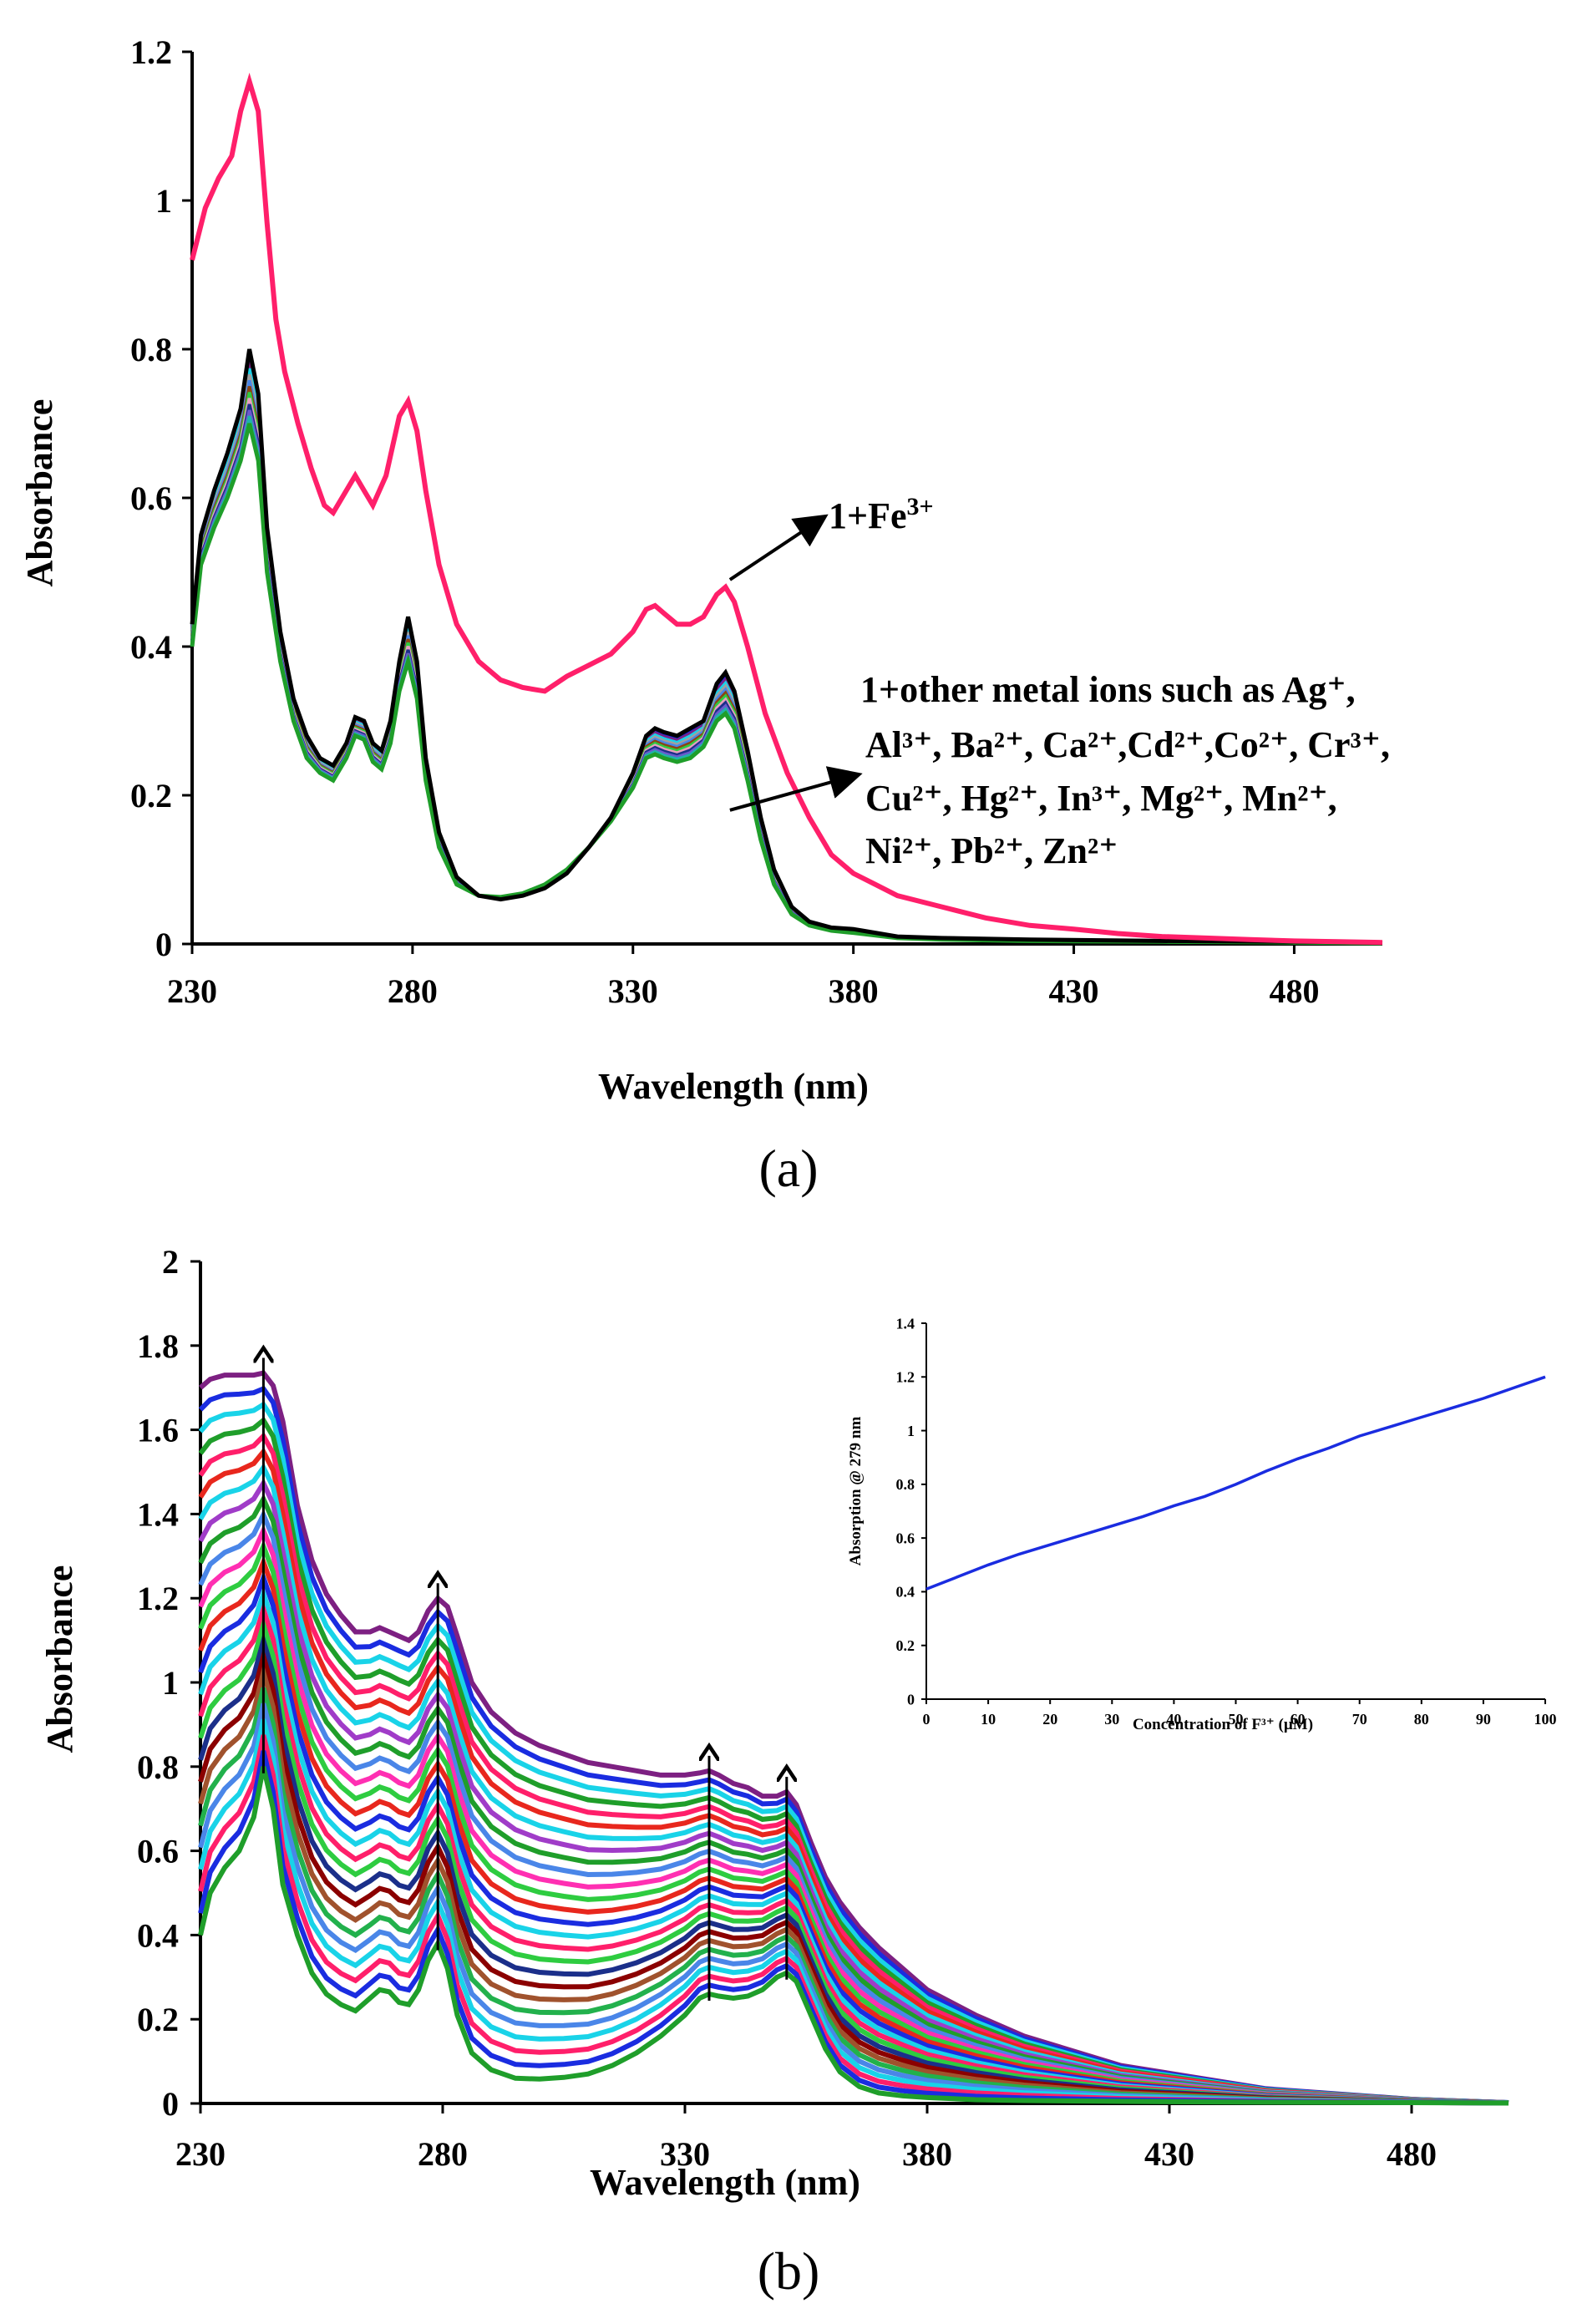 This screenshot has width=1577, height=2324. I want to click on x-tick-label: 280, so click(413, 991).